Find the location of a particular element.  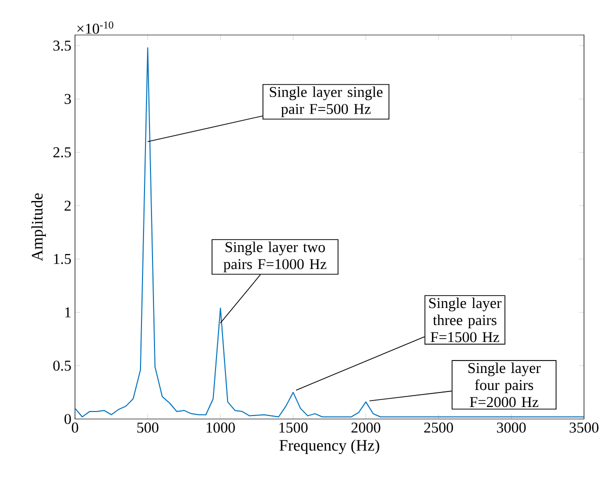

x-tick-label: 1500 is located at coordinates (293, 427).